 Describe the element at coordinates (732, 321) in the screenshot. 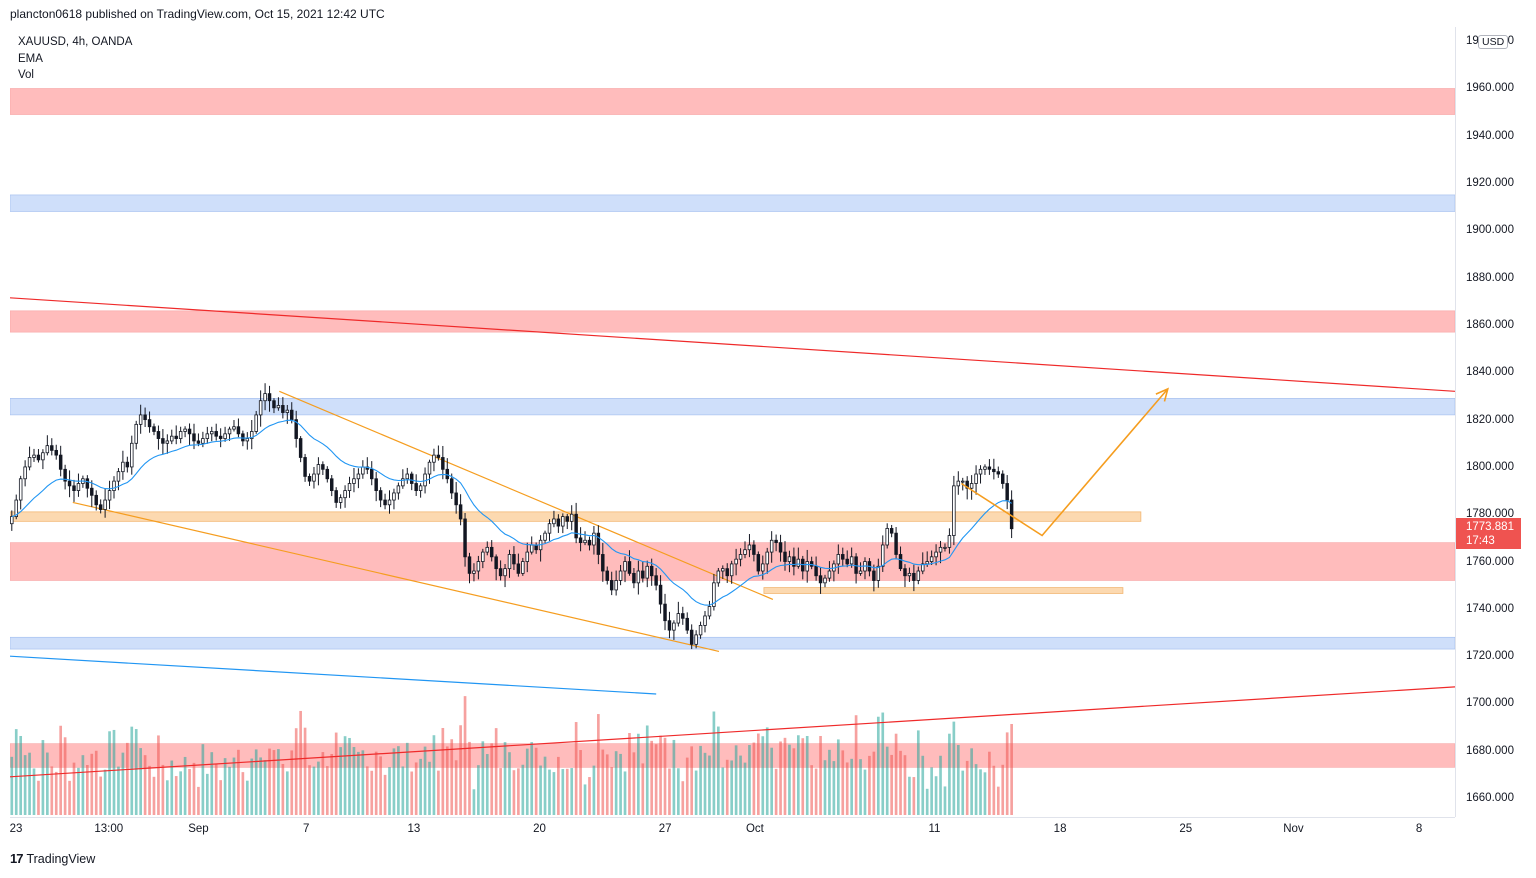

I see `resistance-zone` at that location.